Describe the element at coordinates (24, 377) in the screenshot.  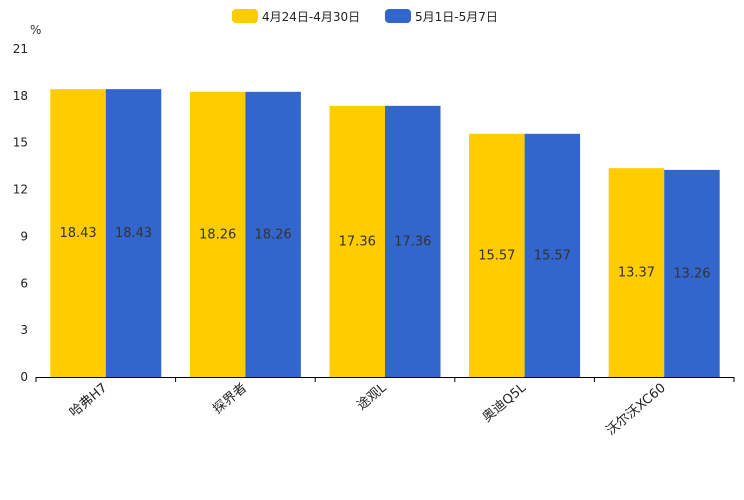
I see `y-tick-label: 0` at that location.